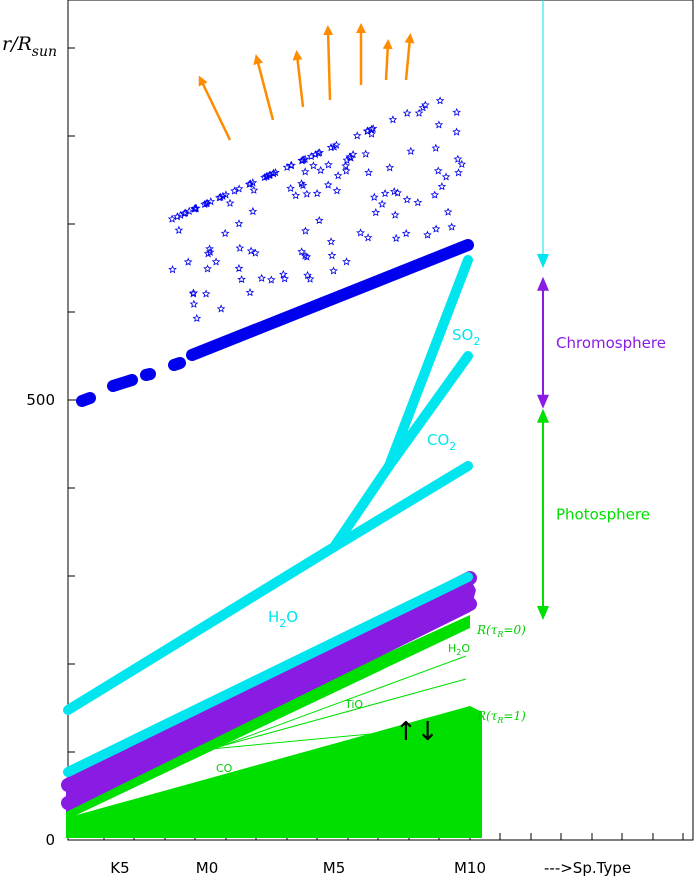  Describe the element at coordinates (29, 46) in the screenshot. I see `y-axis-label: r/Rsun` at that location.